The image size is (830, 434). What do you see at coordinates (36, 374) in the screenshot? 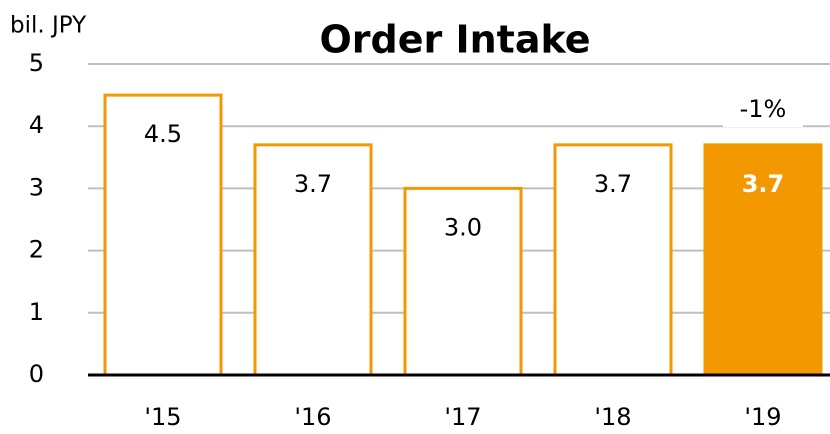
I see `y-tick-label: 0` at bounding box center [36, 374].